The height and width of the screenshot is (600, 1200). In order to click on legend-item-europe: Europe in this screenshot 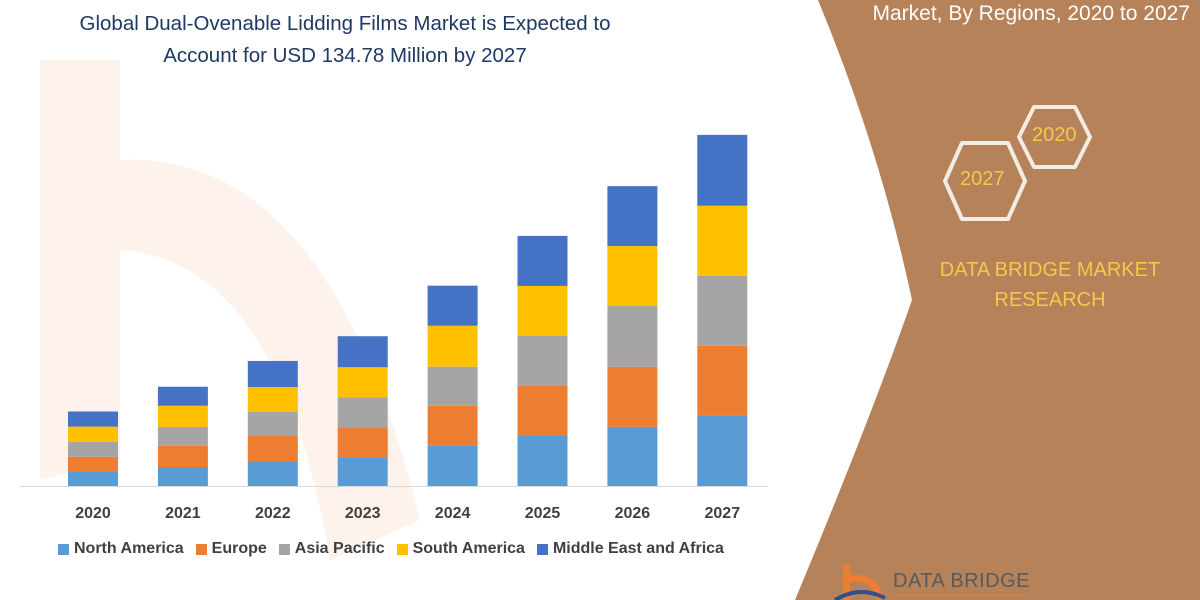, I will do `click(231, 549)`.